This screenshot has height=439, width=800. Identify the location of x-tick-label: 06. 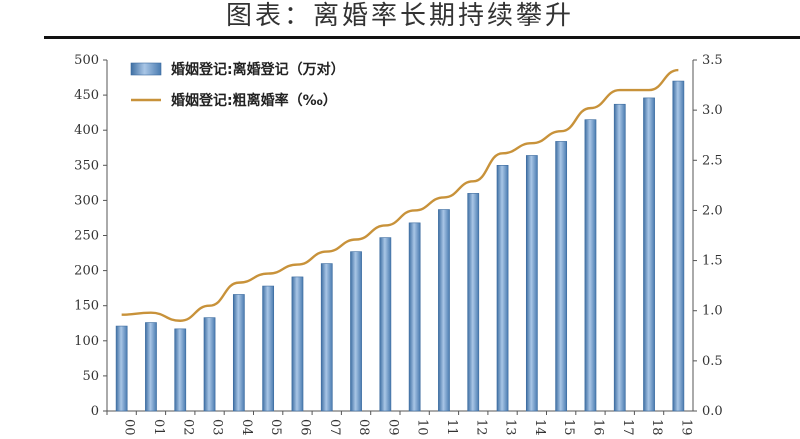
(304, 427).